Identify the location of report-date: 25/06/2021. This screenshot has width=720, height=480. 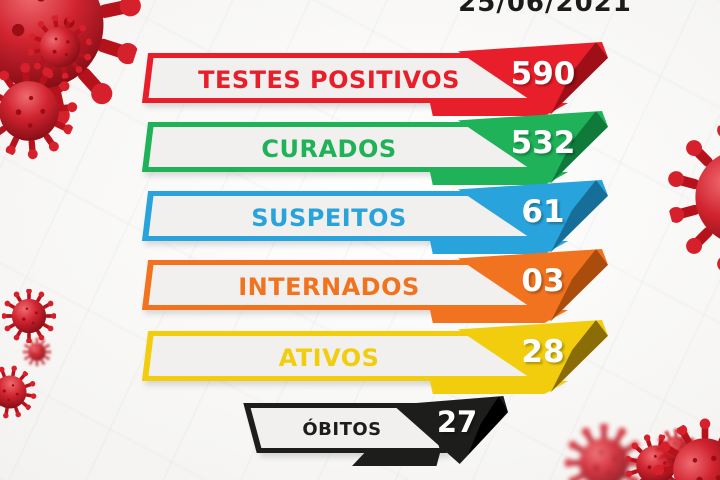
(545, 9).